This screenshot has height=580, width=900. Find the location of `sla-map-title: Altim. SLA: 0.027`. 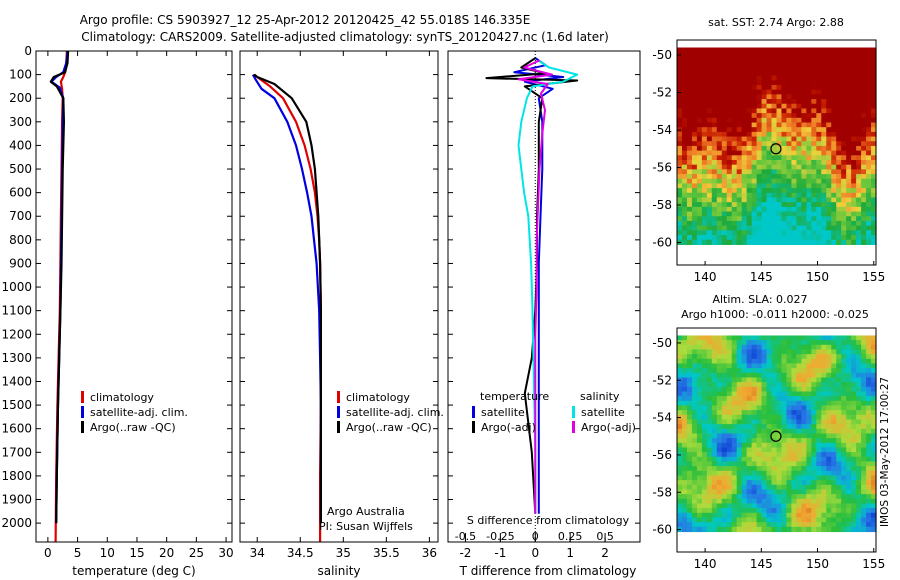

sla-map-title: Altim. SLA: 0.027 is located at coordinates (759, 299).